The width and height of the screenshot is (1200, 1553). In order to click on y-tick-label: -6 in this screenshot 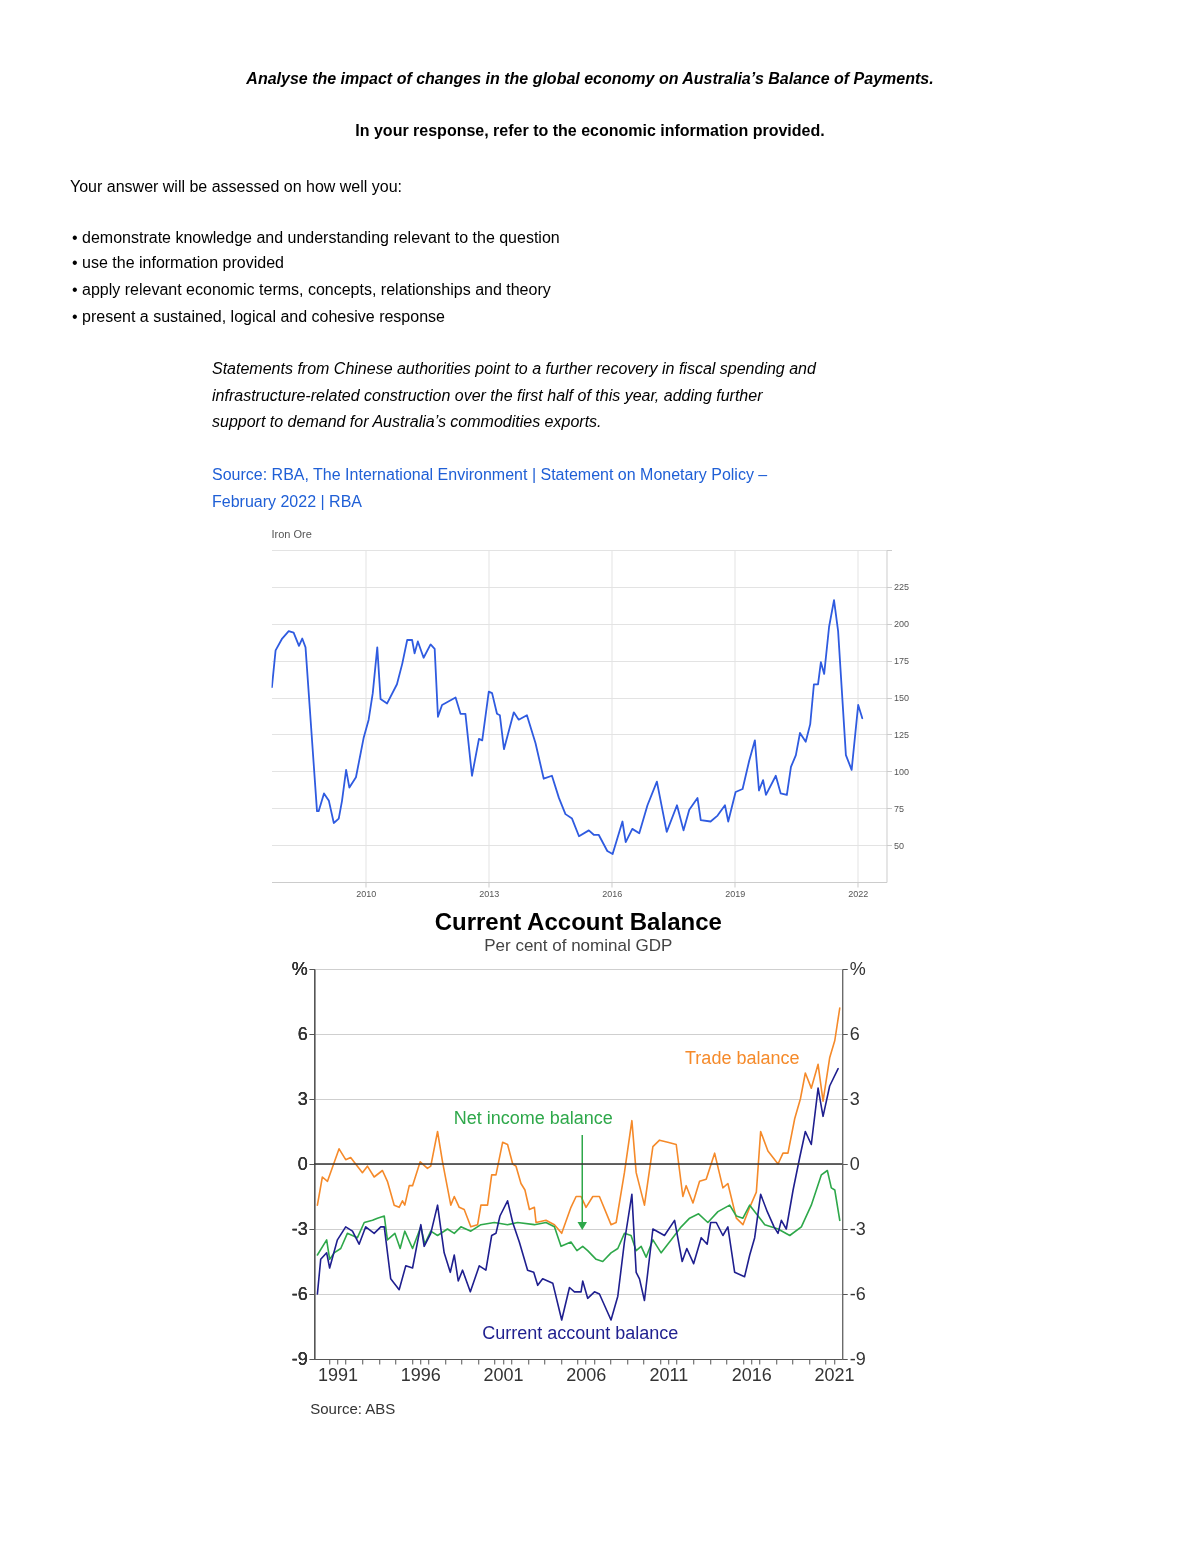, I will do `click(299, 1293)`.